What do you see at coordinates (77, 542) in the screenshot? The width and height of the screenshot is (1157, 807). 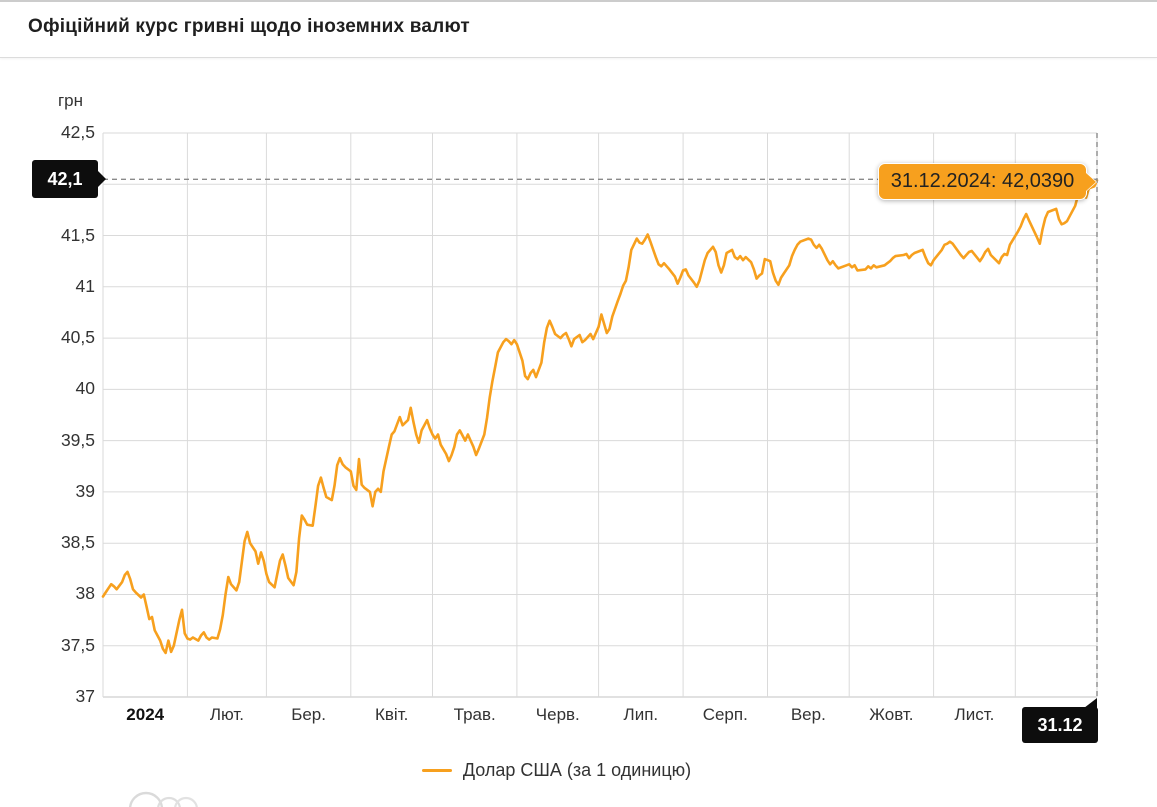 I see `y-tick-label: 38,5` at bounding box center [77, 542].